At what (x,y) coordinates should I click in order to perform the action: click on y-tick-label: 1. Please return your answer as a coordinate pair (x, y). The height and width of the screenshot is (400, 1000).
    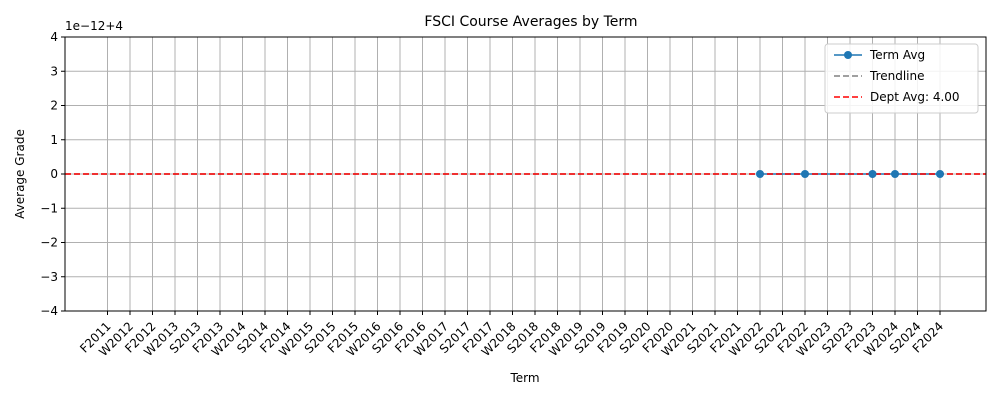
    Looking at the image, I should click on (54, 140).